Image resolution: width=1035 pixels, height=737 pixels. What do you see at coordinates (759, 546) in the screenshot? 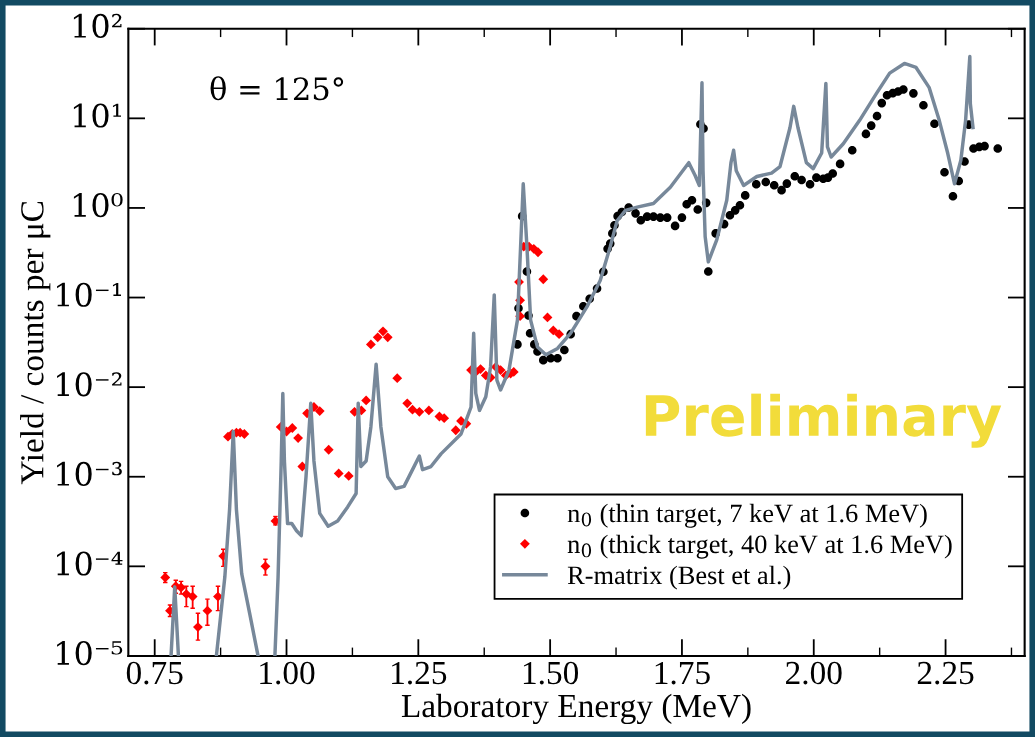
I see `legend-label: n$_{0}$ (thick target, 40 keV at 1.6 MeV)` at bounding box center [759, 546].